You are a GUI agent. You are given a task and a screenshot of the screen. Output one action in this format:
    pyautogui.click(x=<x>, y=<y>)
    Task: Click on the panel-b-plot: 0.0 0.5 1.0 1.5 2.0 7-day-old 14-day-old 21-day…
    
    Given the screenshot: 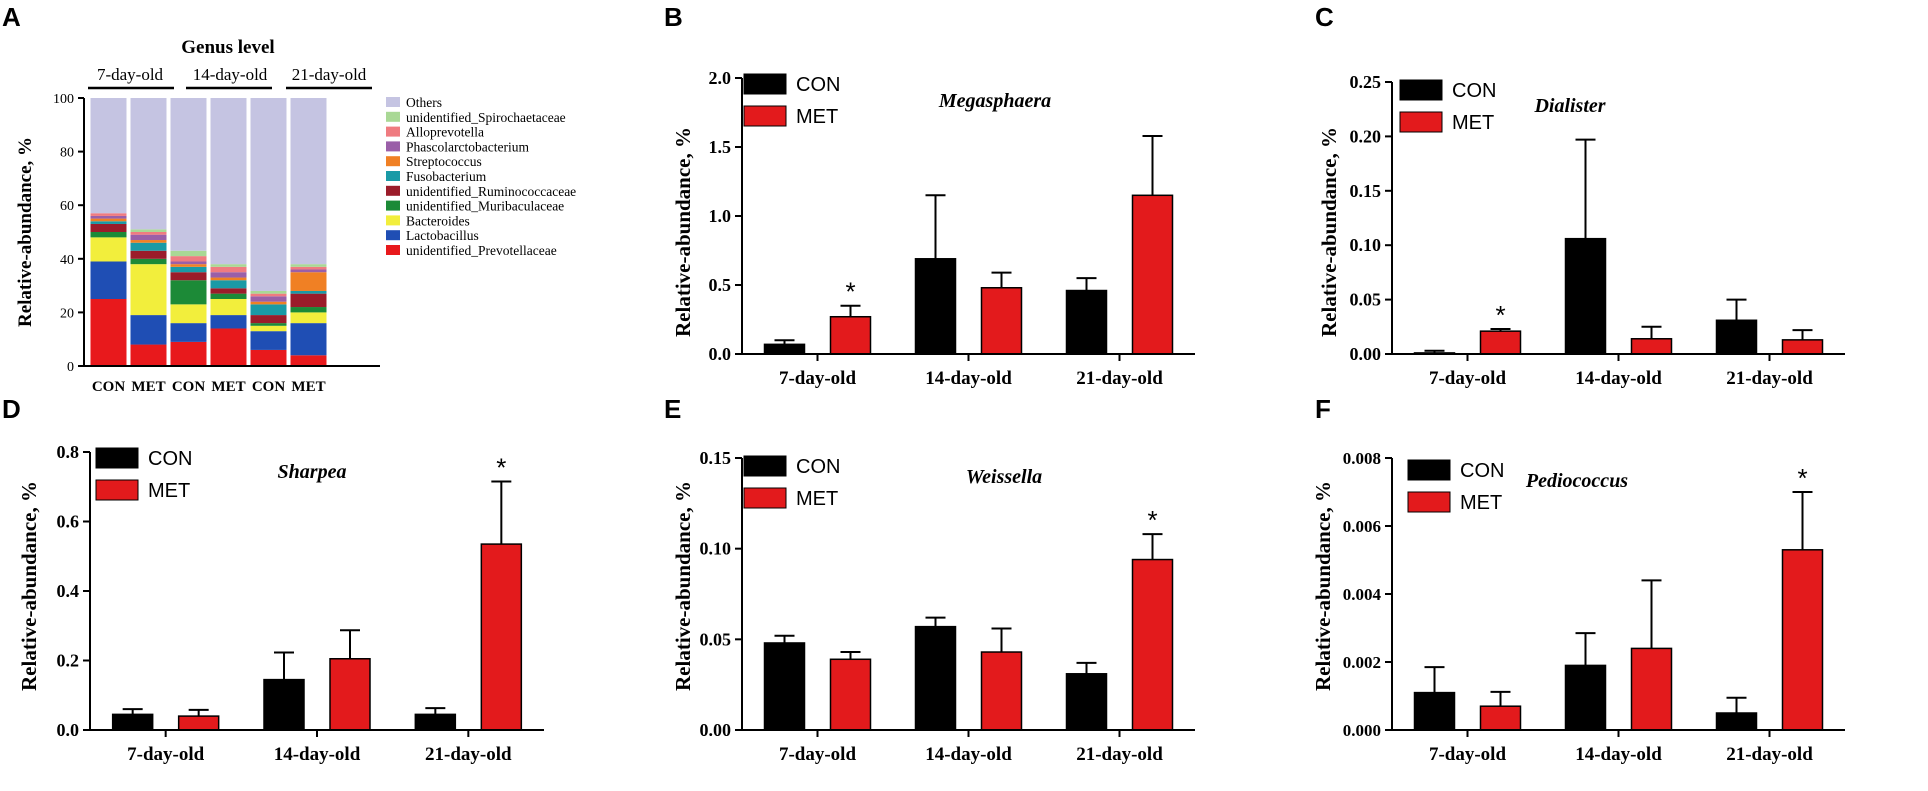 What is the action you would take?
    pyautogui.click(x=933, y=228)
    